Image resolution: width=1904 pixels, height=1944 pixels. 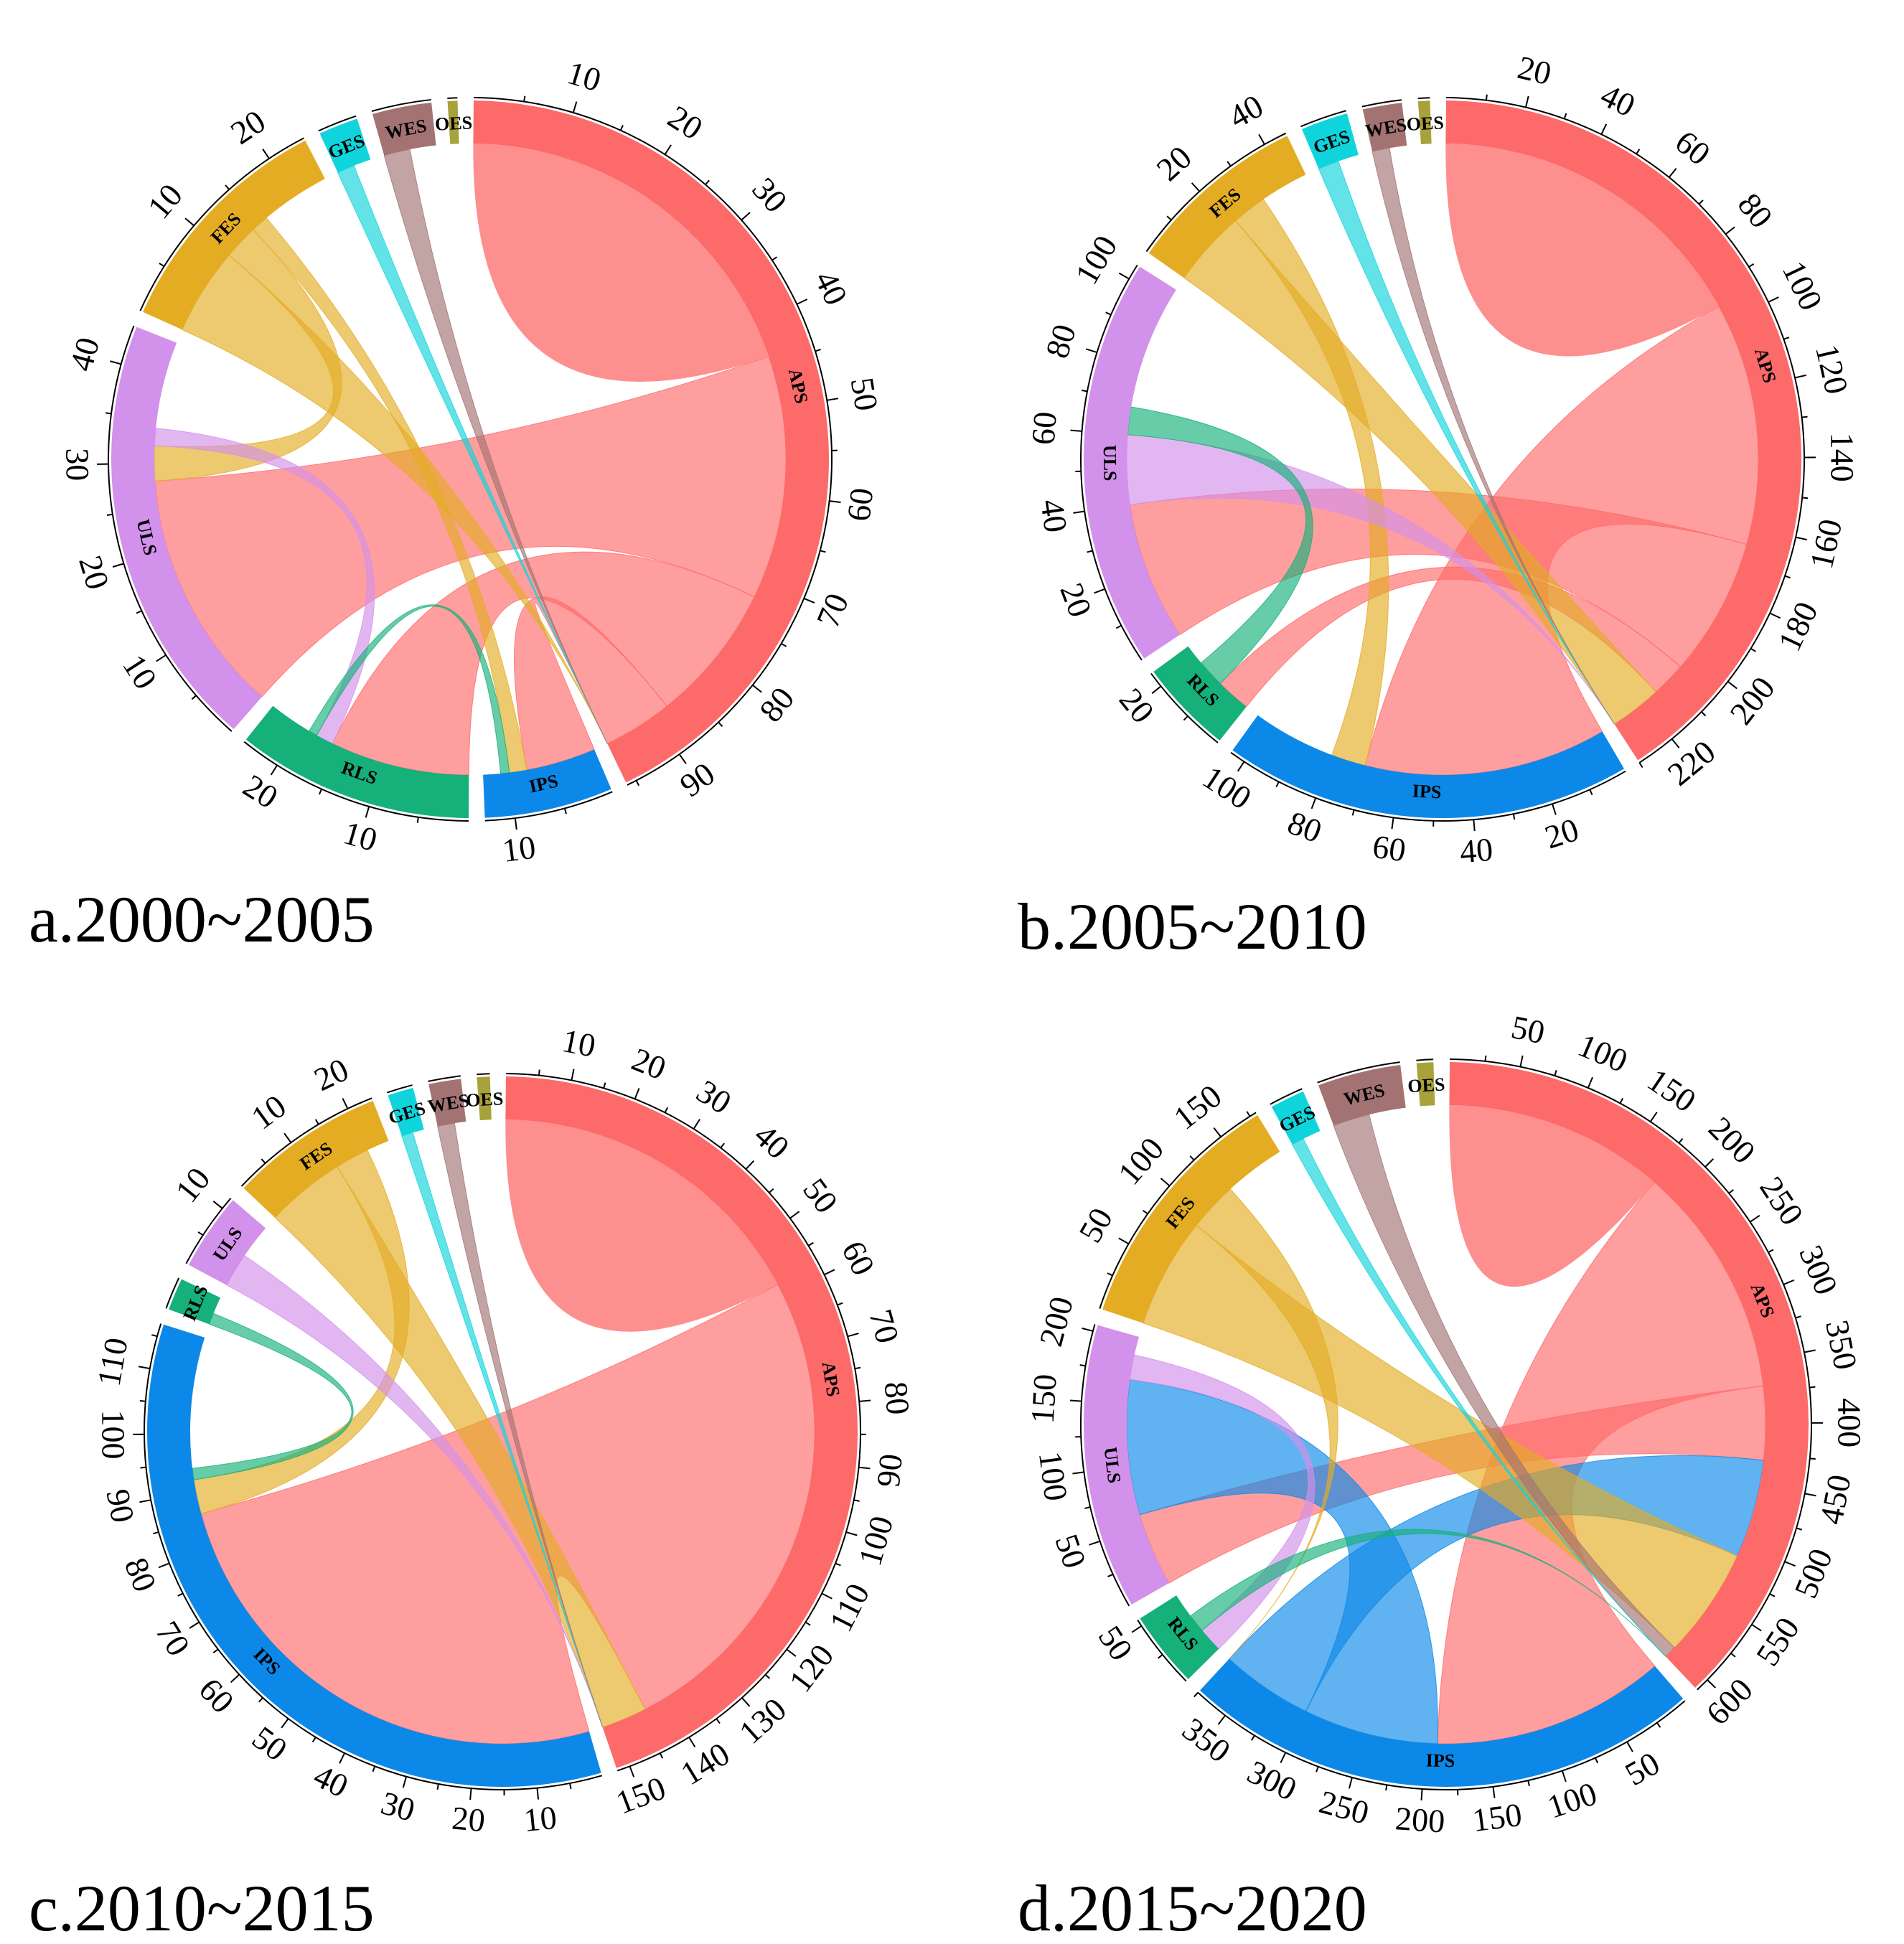 What do you see at coordinates (1493, 436) in the screenshot?
I see `chord-ribbon-wes-aps` at bounding box center [1493, 436].